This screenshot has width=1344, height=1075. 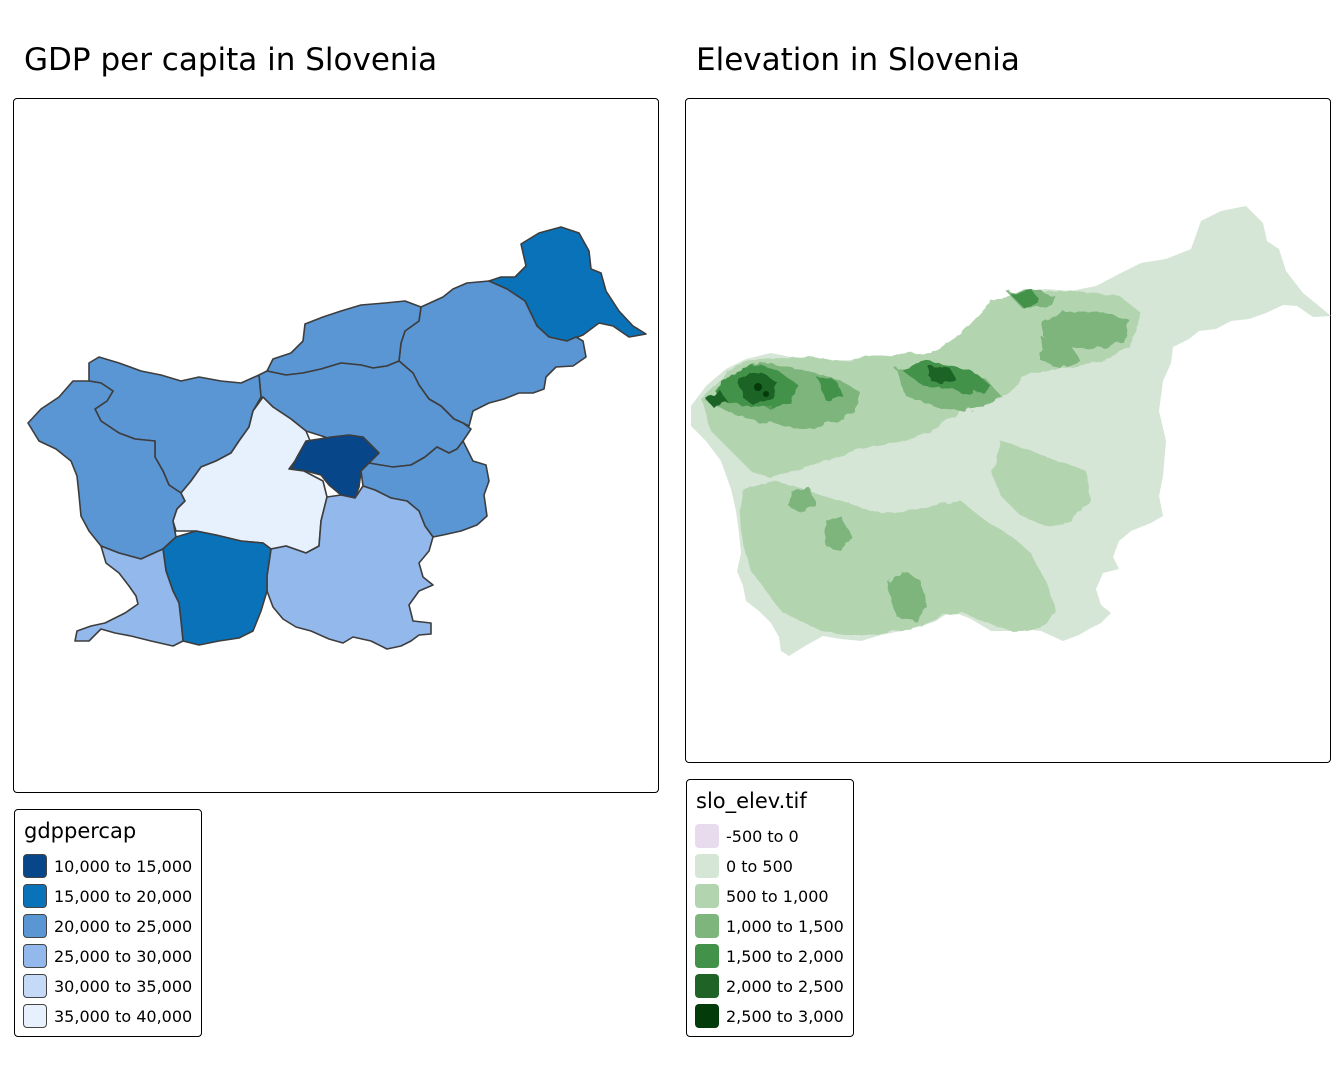 What do you see at coordinates (785, 926) in the screenshot?
I see `elevation-legend-label: 1,000 to 1,500` at bounding box center [785, 926].